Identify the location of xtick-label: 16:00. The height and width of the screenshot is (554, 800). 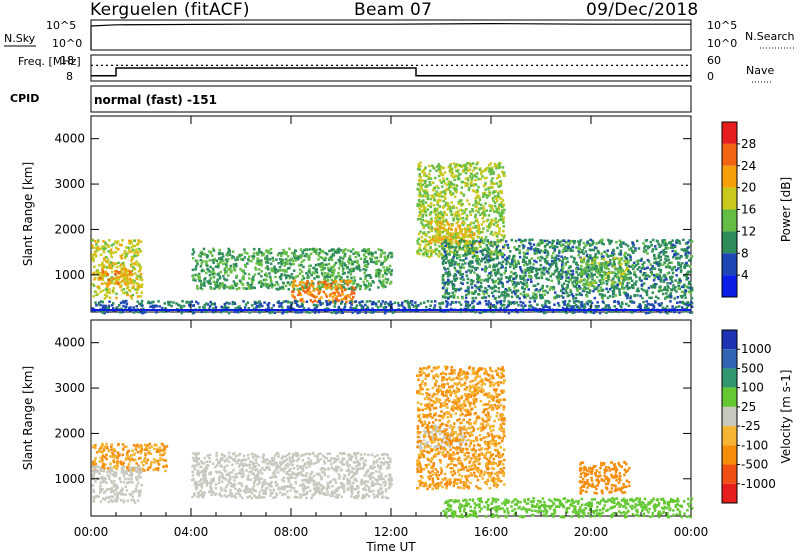
(491, 532).